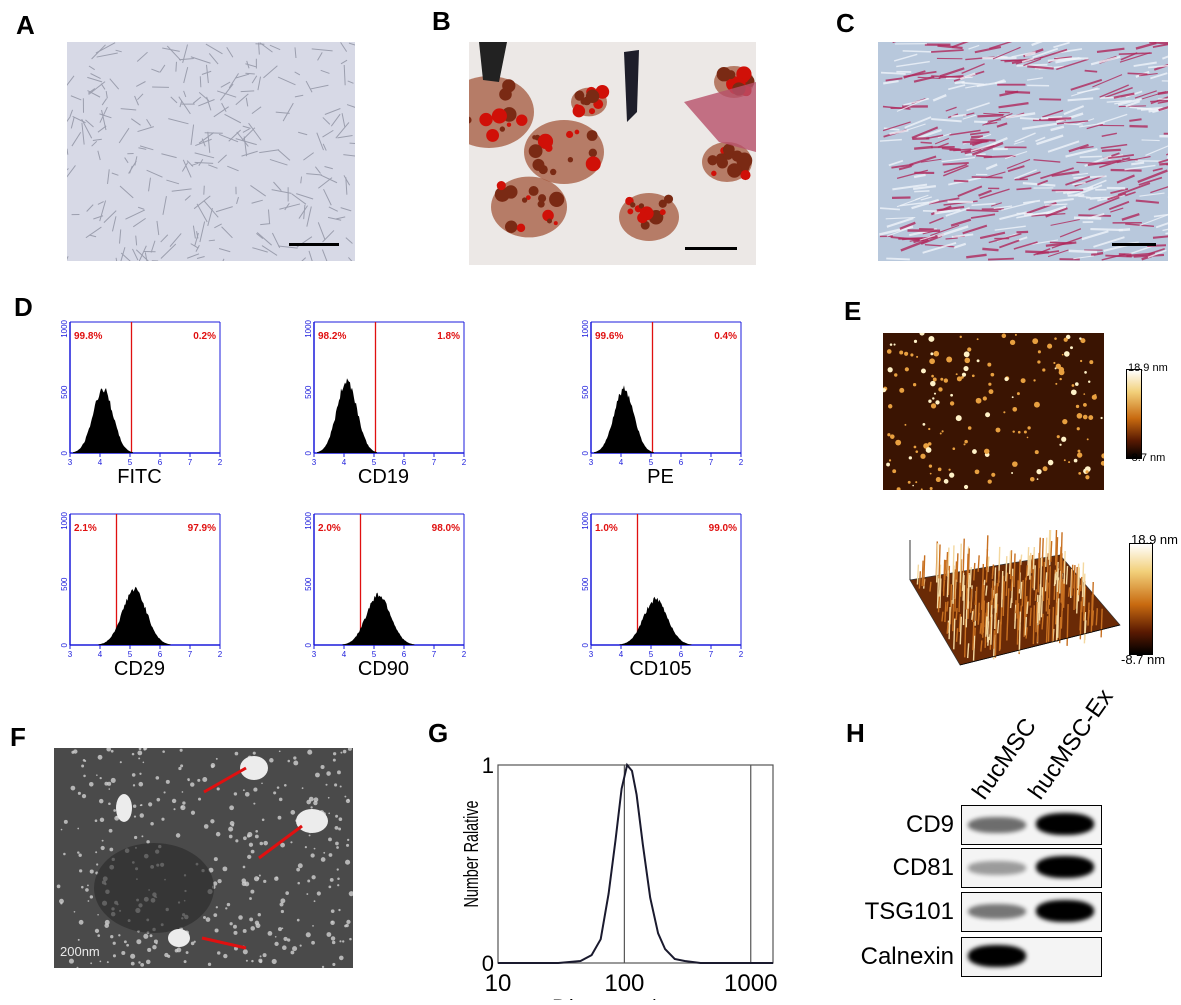  Describe the element at coordinates (606, 528) in the screenshot. I see `flow-left-pct-cd105: 1.0%` at that location.